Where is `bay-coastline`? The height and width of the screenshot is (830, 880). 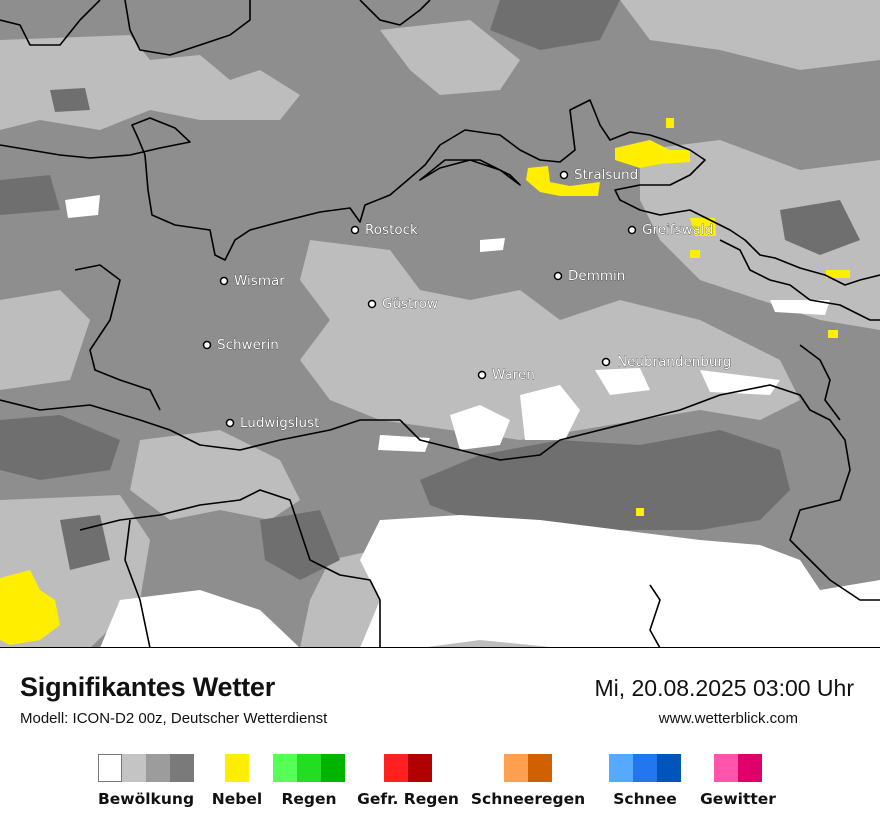
bay-coastline is located at coordinates (799, 280).